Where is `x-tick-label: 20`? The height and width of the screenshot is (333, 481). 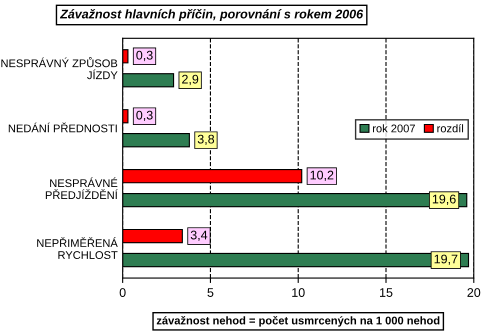
x-tick-label: 20 is located at coordinates (473, 292).